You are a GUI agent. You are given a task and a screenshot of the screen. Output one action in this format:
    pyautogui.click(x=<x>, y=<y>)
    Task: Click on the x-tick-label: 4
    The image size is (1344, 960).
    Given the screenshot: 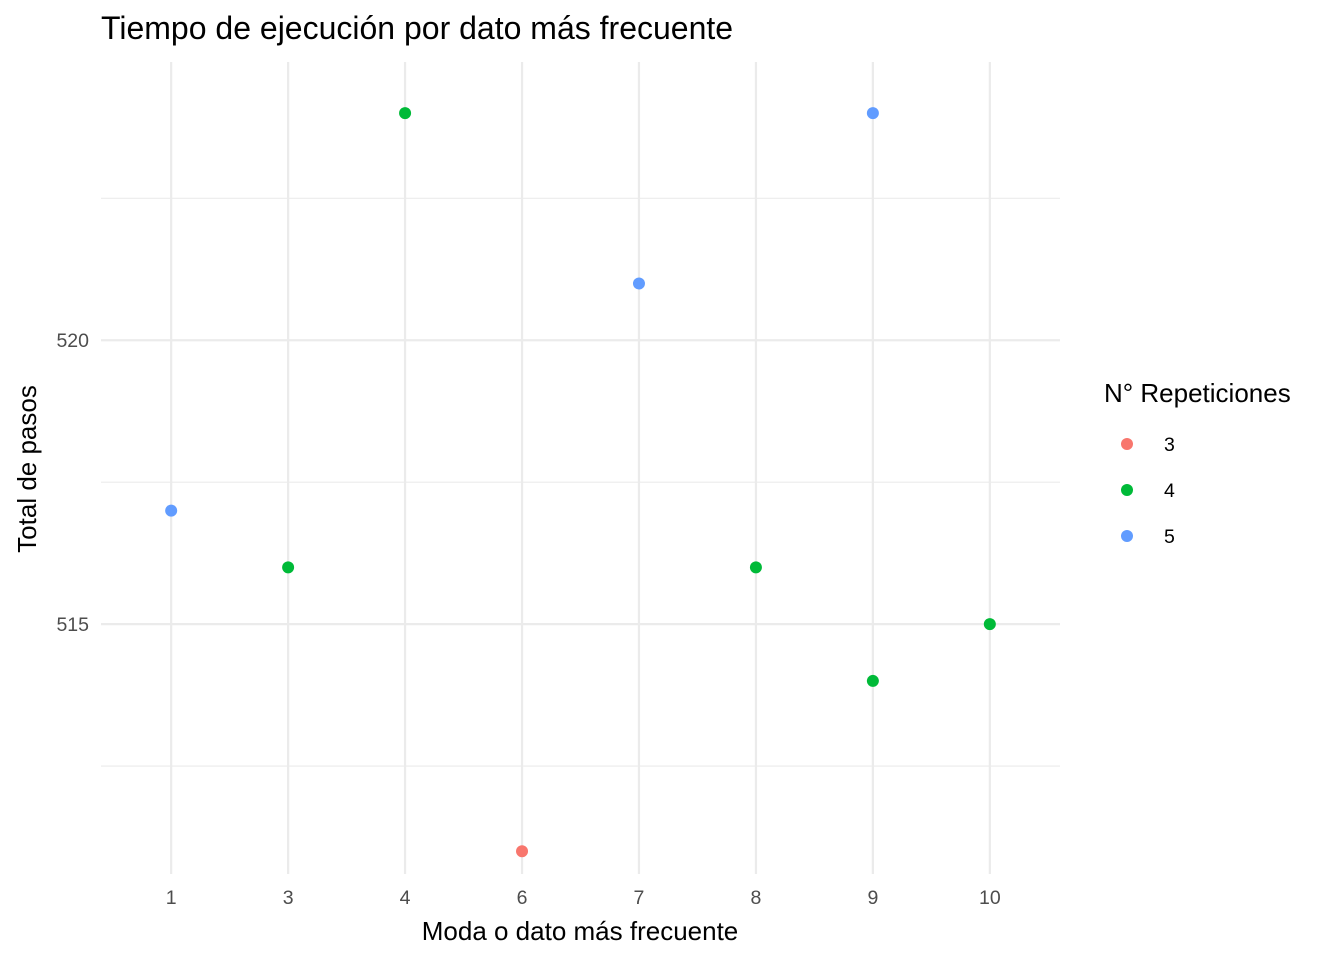 What is the action you would take?
    pyautogui.click(x=405, y=898)
    